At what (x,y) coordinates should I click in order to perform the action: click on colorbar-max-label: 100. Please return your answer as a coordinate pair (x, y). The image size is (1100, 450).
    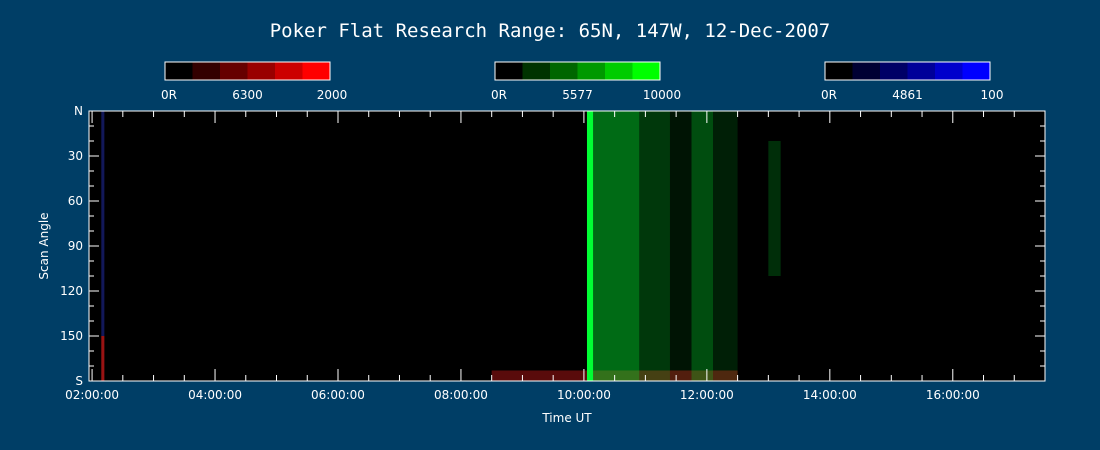
    Looking at the image, I should click on (992, 95).